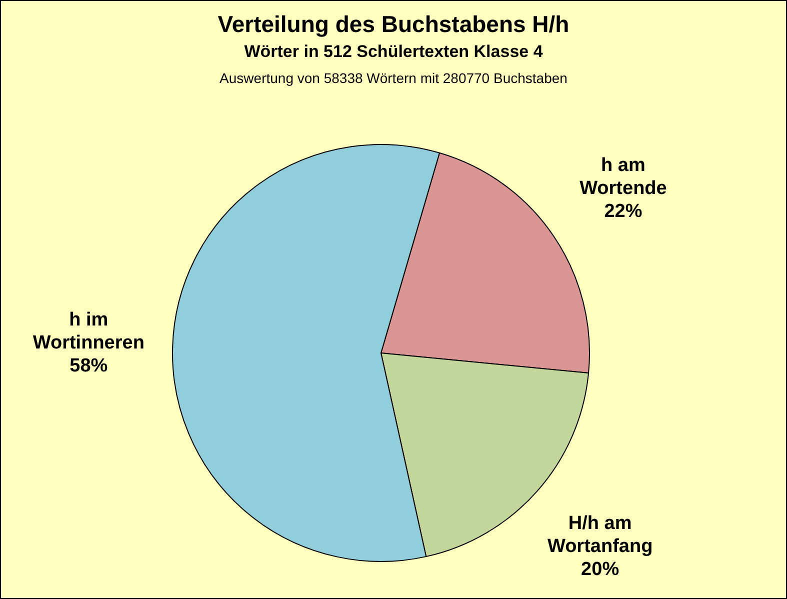 The height and width of the screenshot is (599, 787). What do you see at coordinates (600, 569) in the screenshot?
I see `data-label: 20%` at bounding box center [600, 569].